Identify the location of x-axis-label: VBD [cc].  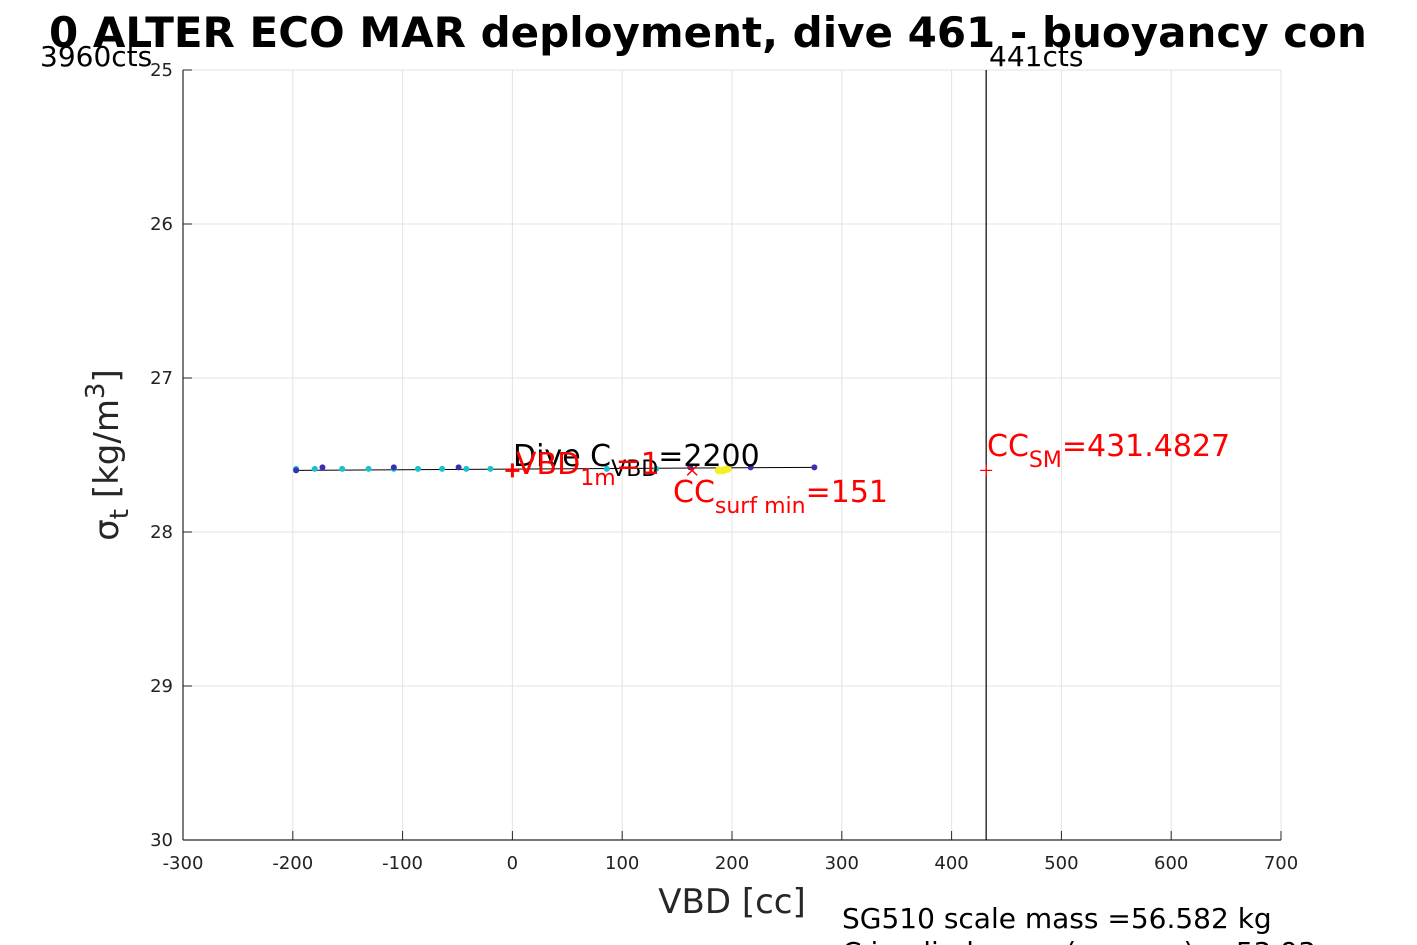
(732, 902).